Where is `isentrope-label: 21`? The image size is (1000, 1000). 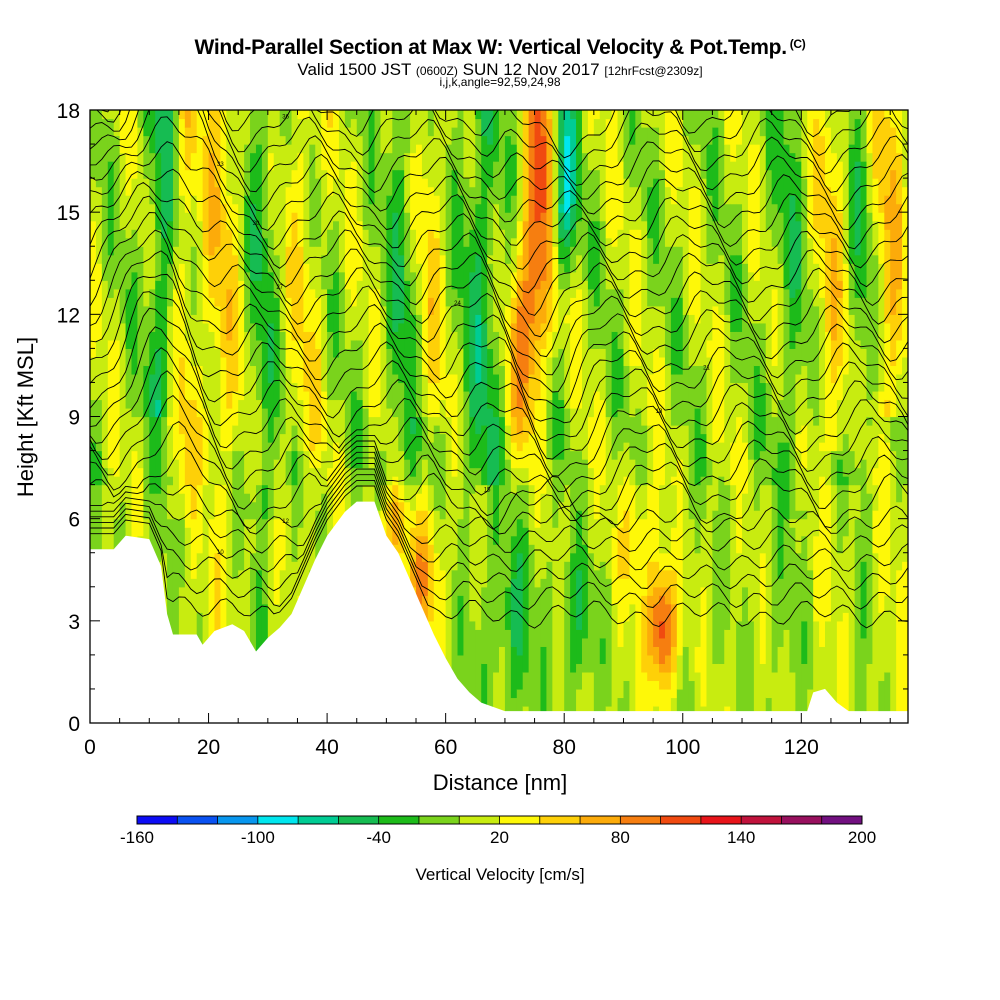
isentrope-label: 21 is located at coordinates (706, 369).